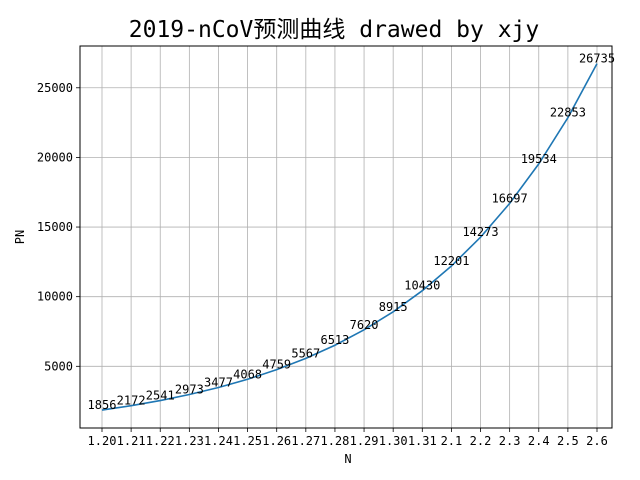 The image size is (640, 480). I want to click on x-tick-label: 2.6, so click(597, 441).